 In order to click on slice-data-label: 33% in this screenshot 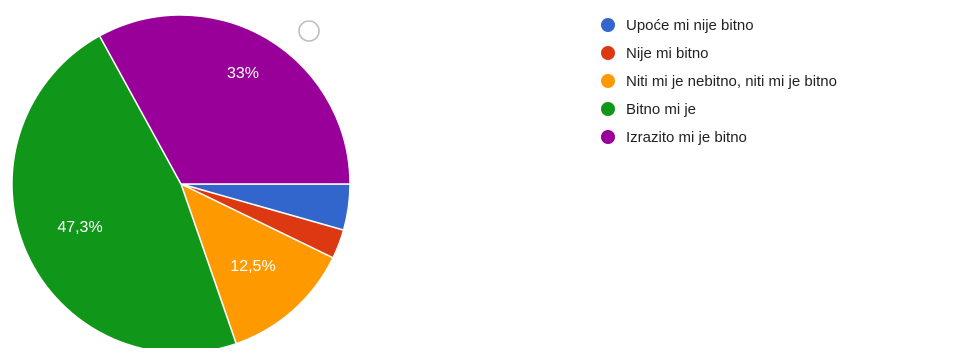, I will do `click(243, 73)`.